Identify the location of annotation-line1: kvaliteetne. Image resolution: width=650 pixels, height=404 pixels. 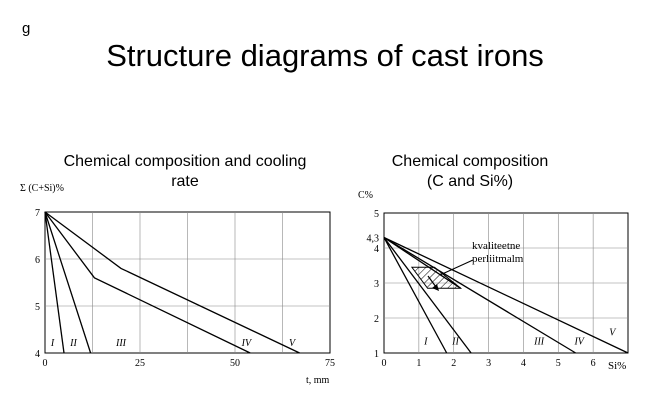
(496, 246).